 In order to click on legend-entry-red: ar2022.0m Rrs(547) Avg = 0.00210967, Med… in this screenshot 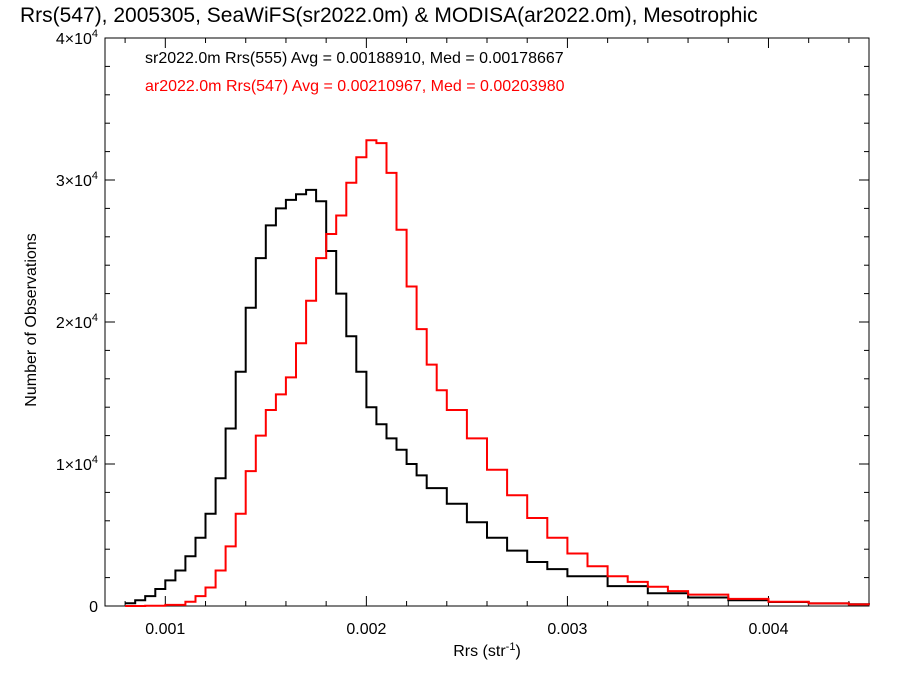, I will do `click(355, 86)`.